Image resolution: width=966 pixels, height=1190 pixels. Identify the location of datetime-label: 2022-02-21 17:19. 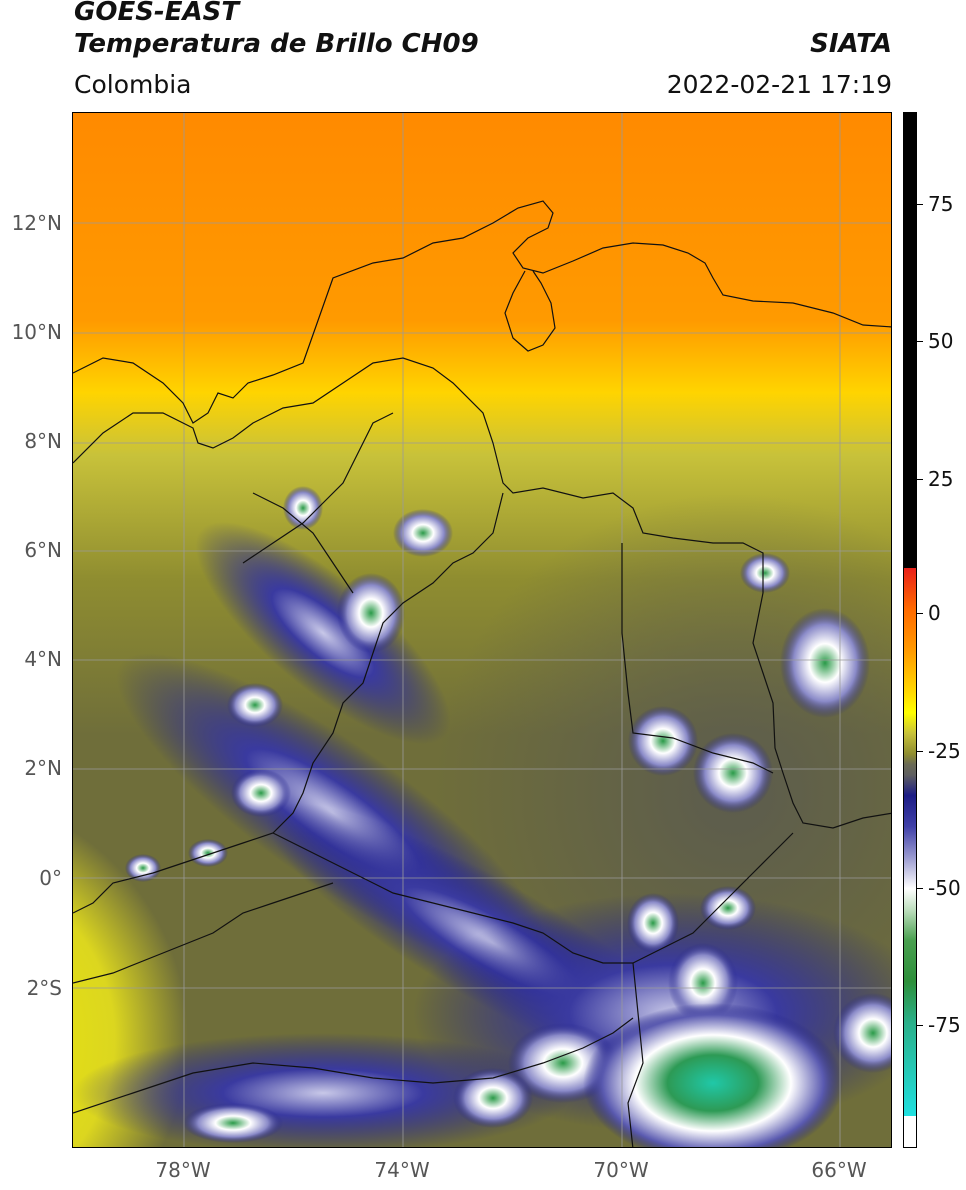
(779, 84).